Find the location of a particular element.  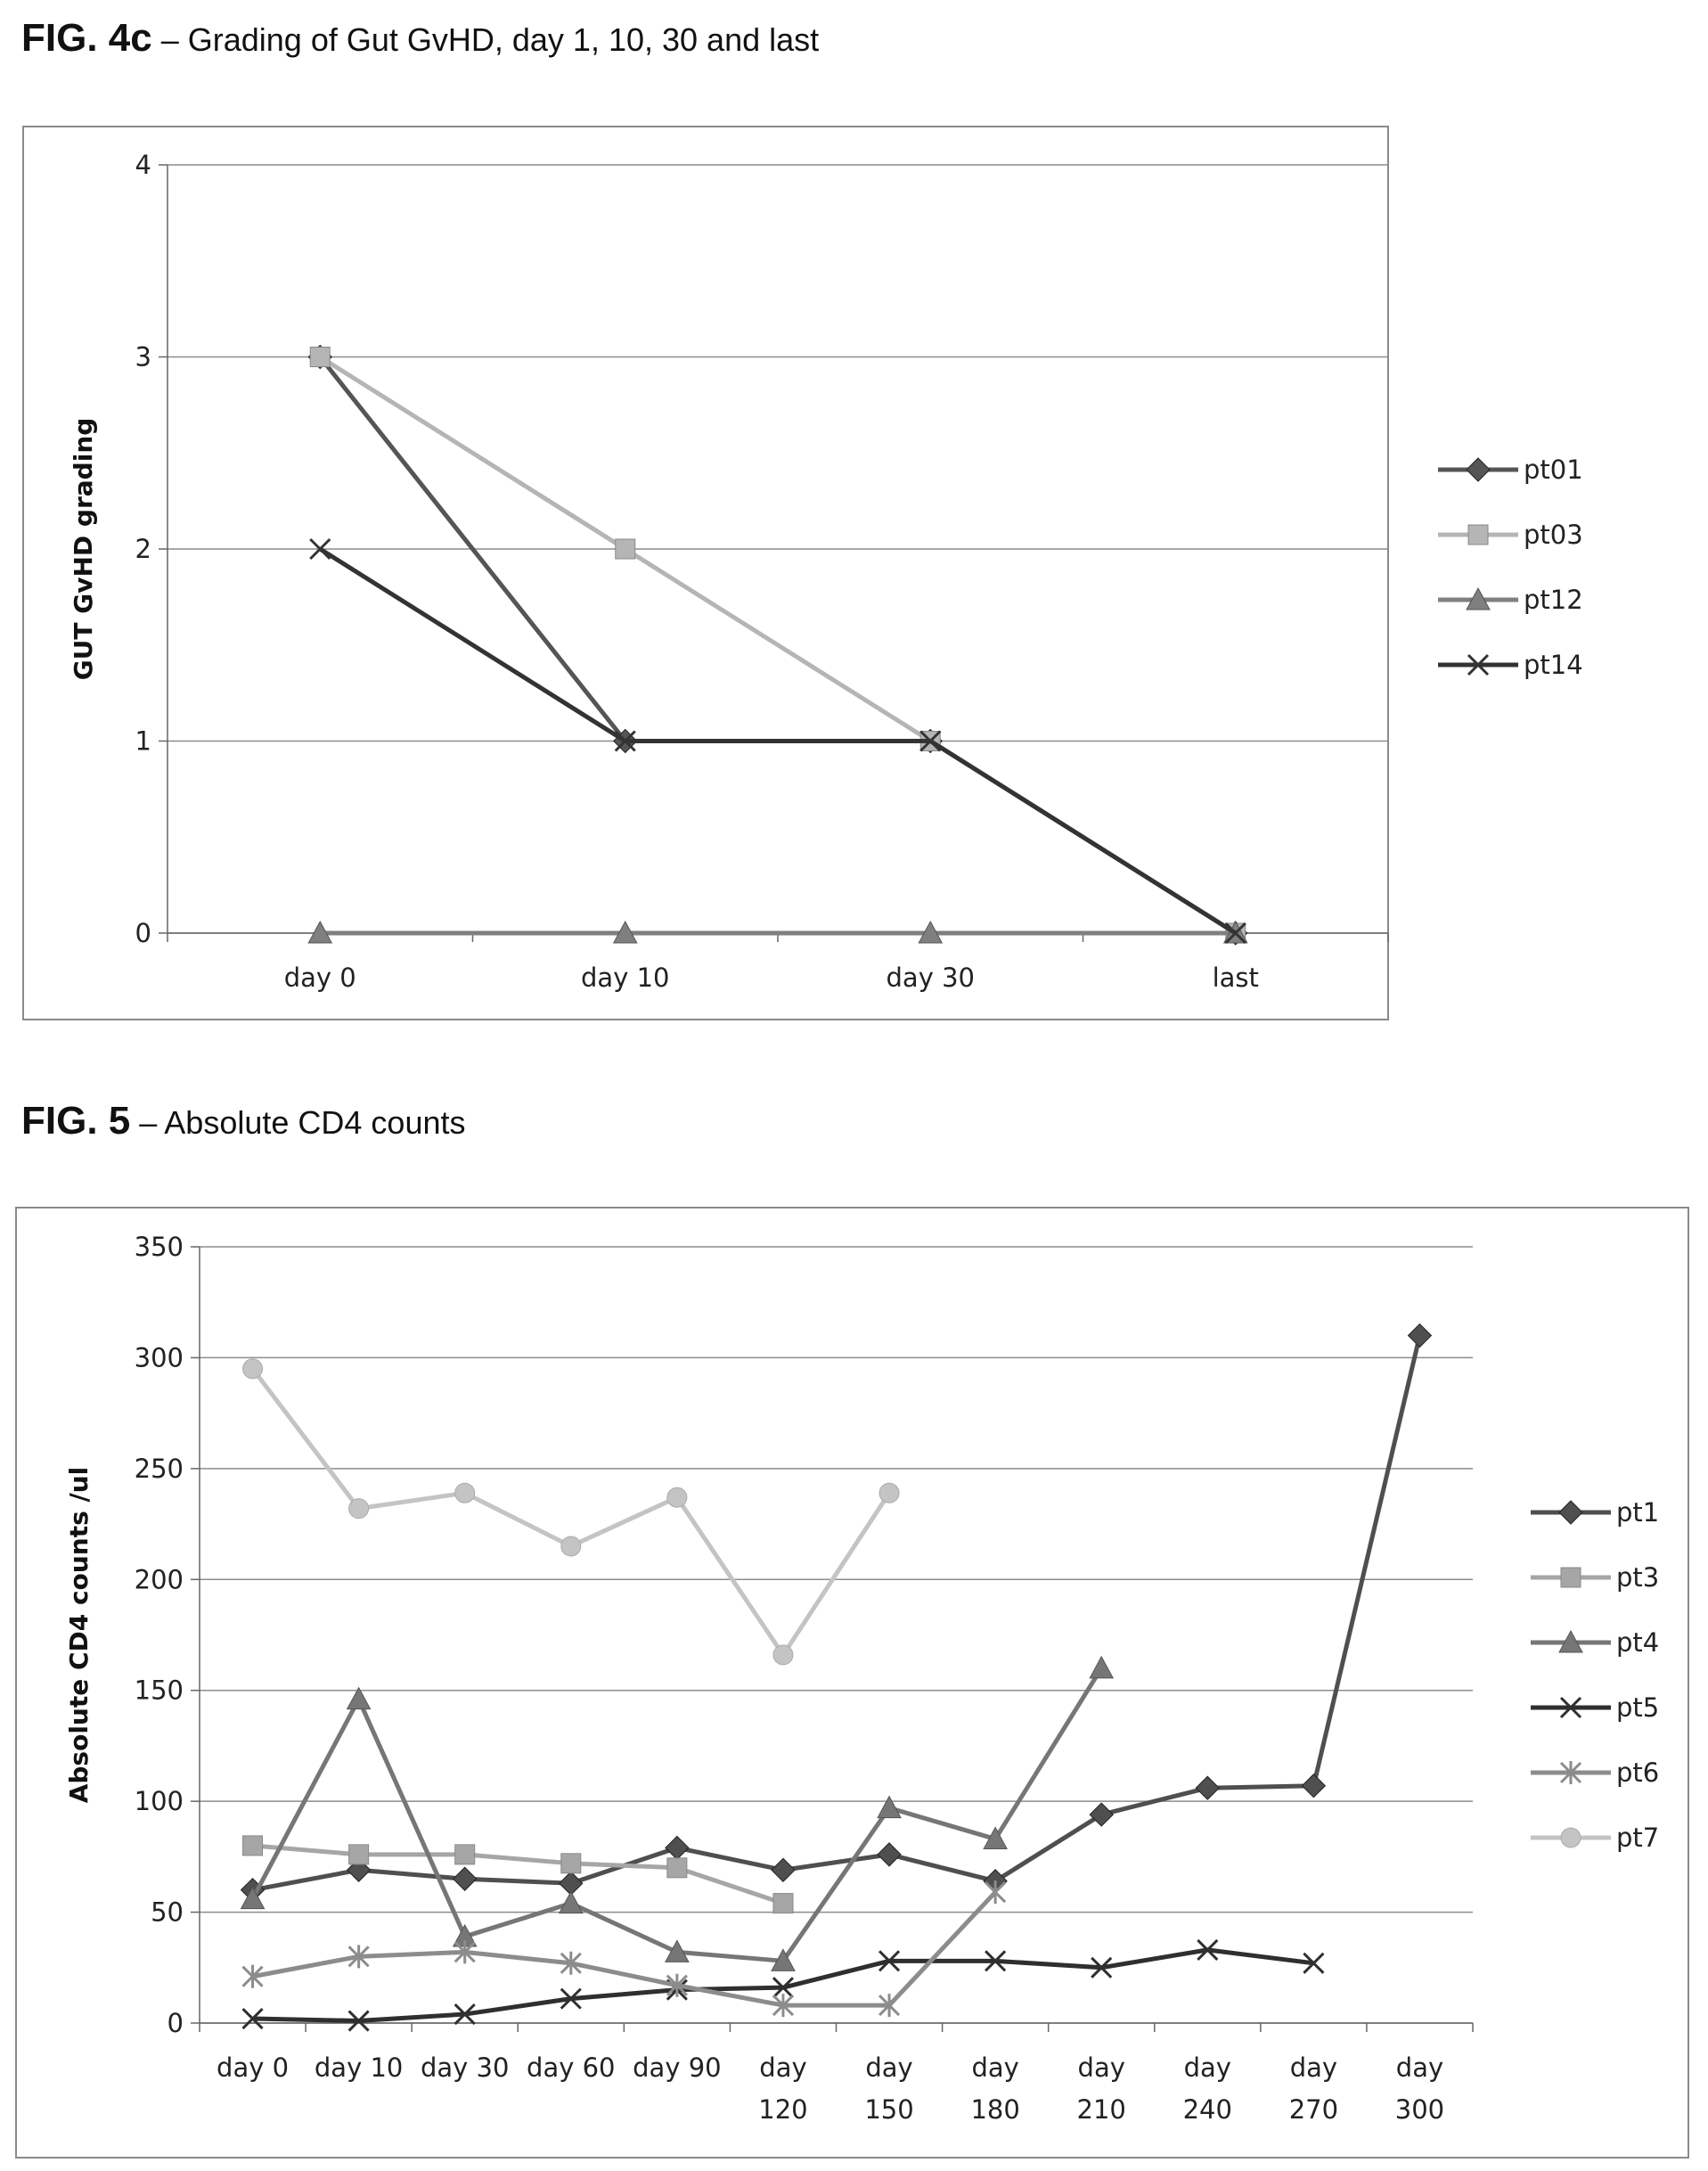

legend-marker-pt3 is located at coordinates (1570, 1577).